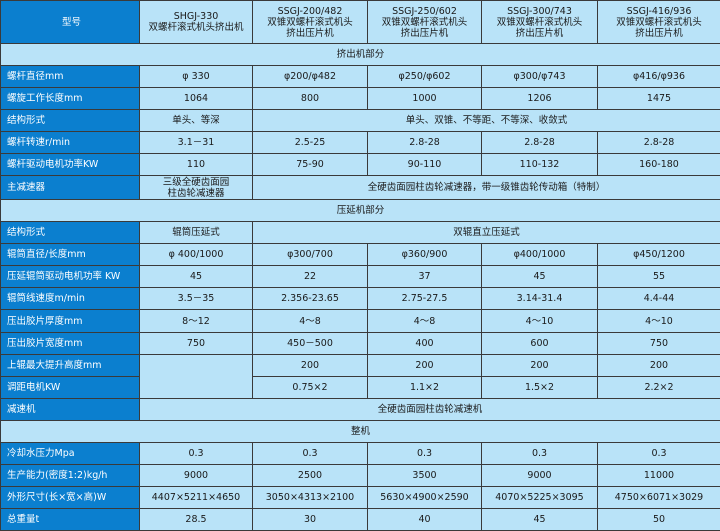 This screenshot has width=720, height=531. I want to click on header-label: 型号, so click(70, 22).